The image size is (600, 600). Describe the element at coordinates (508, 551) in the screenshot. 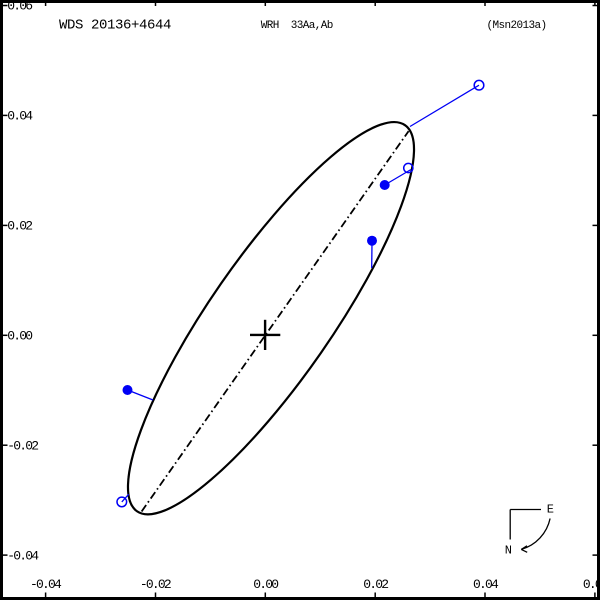

I see `svg-text: N` at that location.